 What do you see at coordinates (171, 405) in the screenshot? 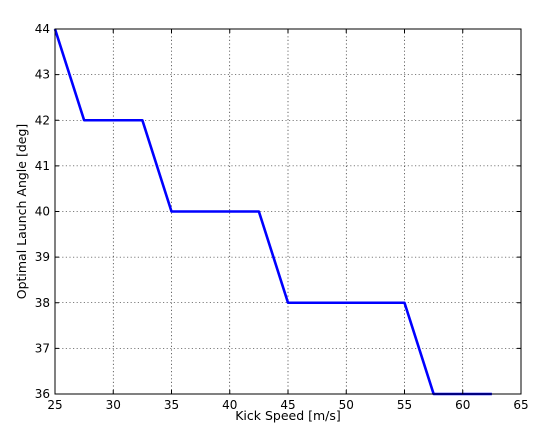
I see `x-tick-label: 35` at bounding box center [171, 405].